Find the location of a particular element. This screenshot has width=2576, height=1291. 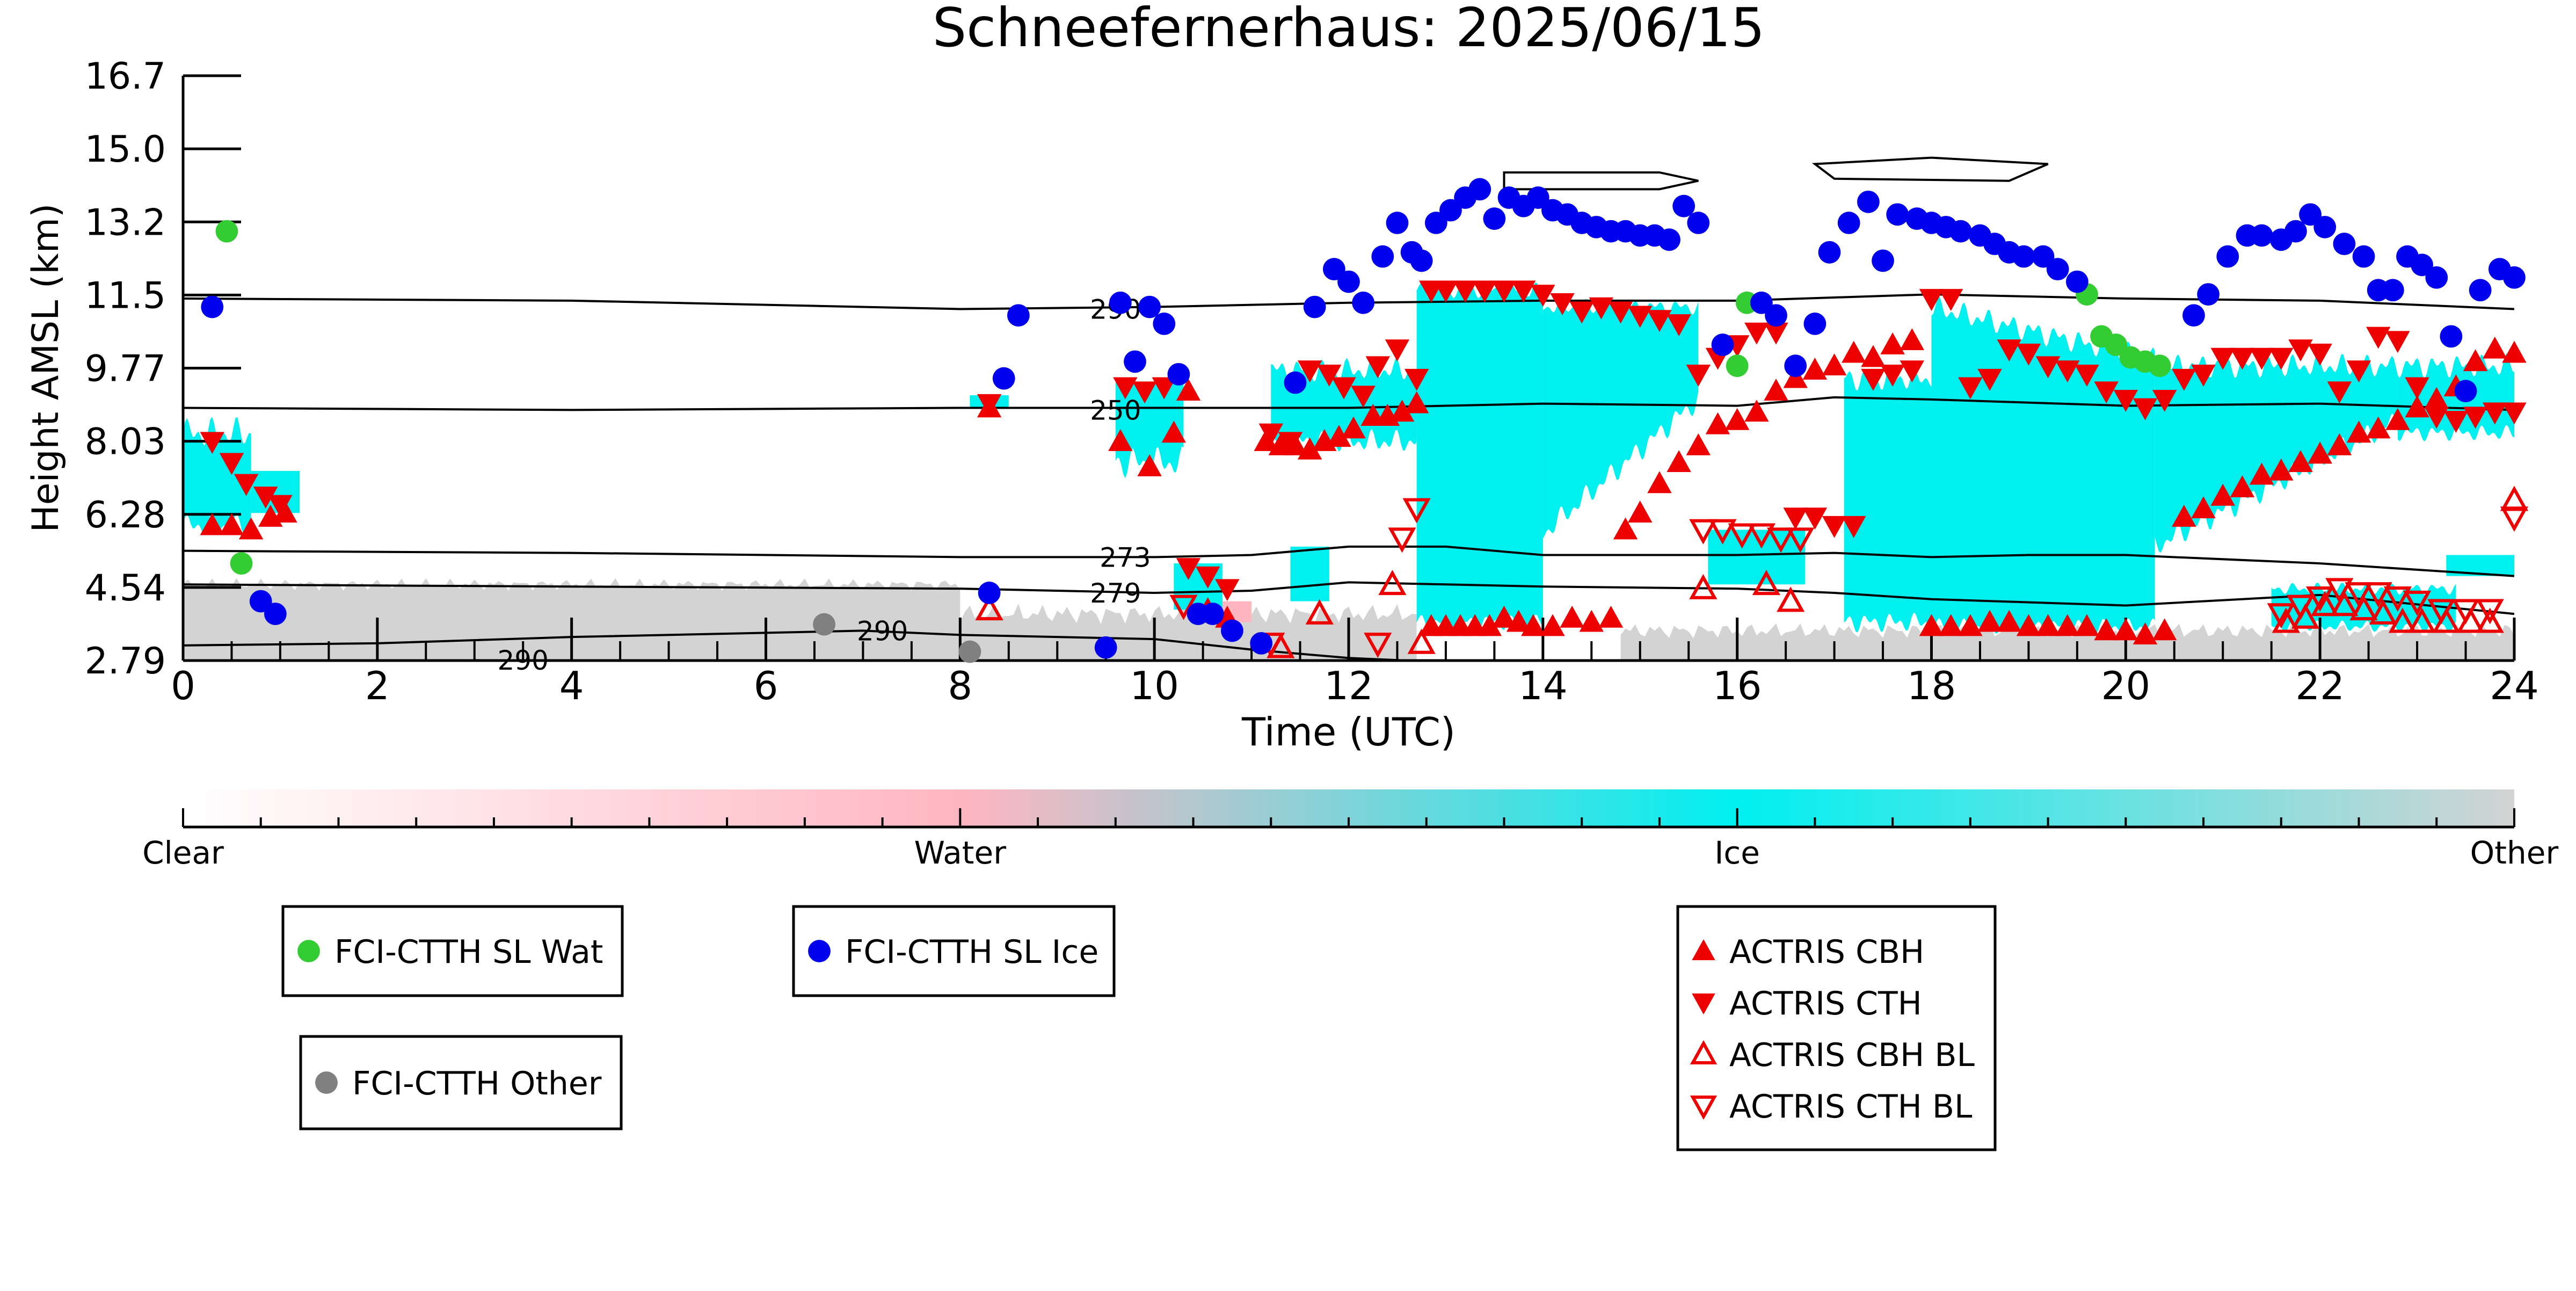

legend-marker-actris-cth-bl is located at coordinates (1704, 1108).